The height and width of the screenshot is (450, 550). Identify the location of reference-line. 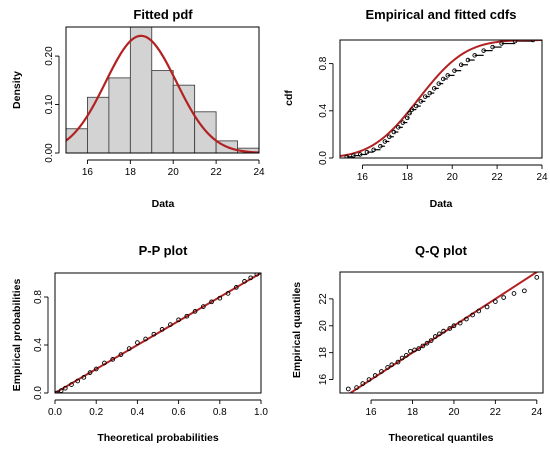
(158, 333).